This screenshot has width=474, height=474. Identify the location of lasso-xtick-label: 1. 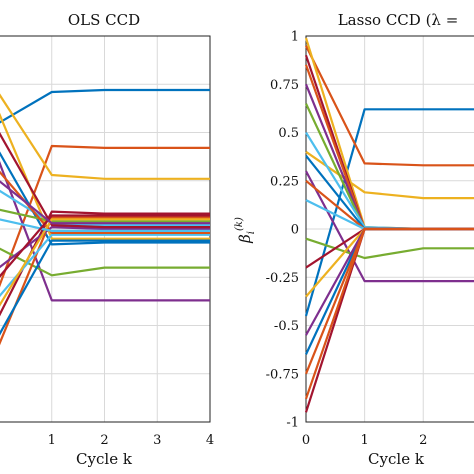
(364, 440).